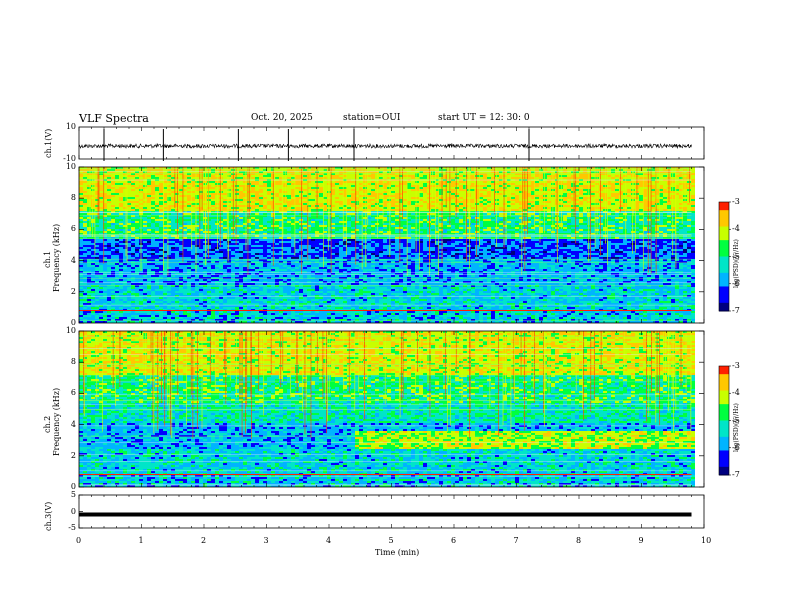  Describe the element at coordinates (724, 421) in the screenshot. I see `colorbar-ch2-spectrogram` at that location.